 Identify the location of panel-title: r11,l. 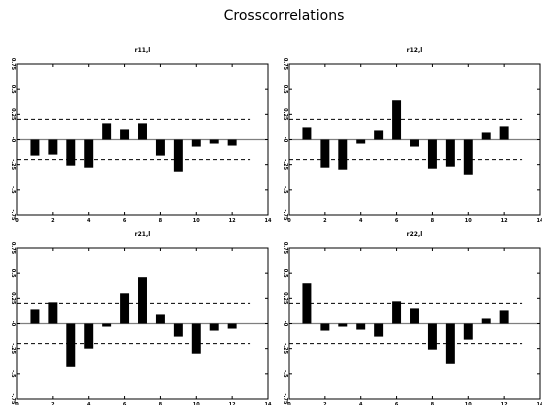
(143, 50).